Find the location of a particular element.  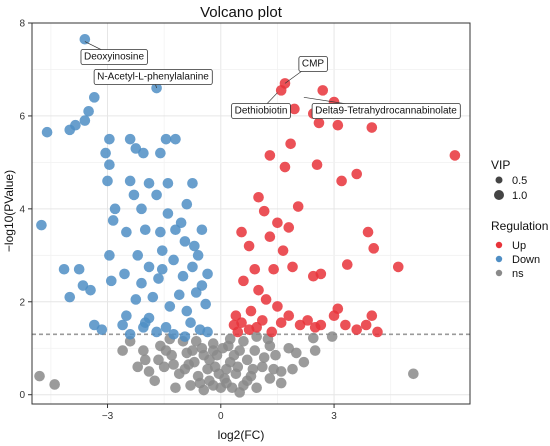

y-tick-label: 8 is located at coordinates (22, 24).